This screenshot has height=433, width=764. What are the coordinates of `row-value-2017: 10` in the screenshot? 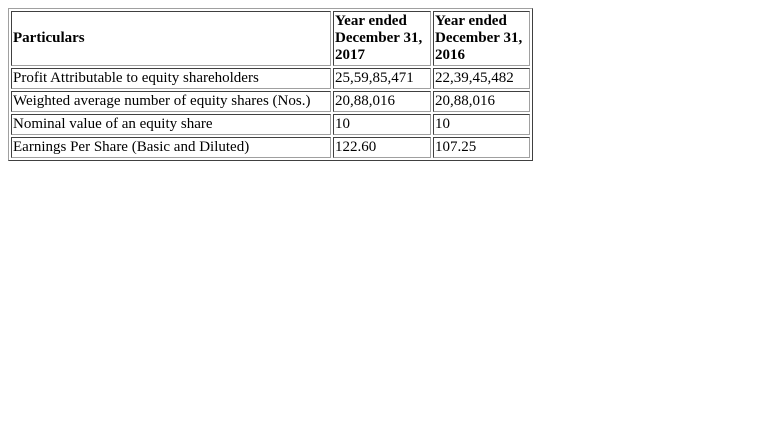 It's located at (382, 124).